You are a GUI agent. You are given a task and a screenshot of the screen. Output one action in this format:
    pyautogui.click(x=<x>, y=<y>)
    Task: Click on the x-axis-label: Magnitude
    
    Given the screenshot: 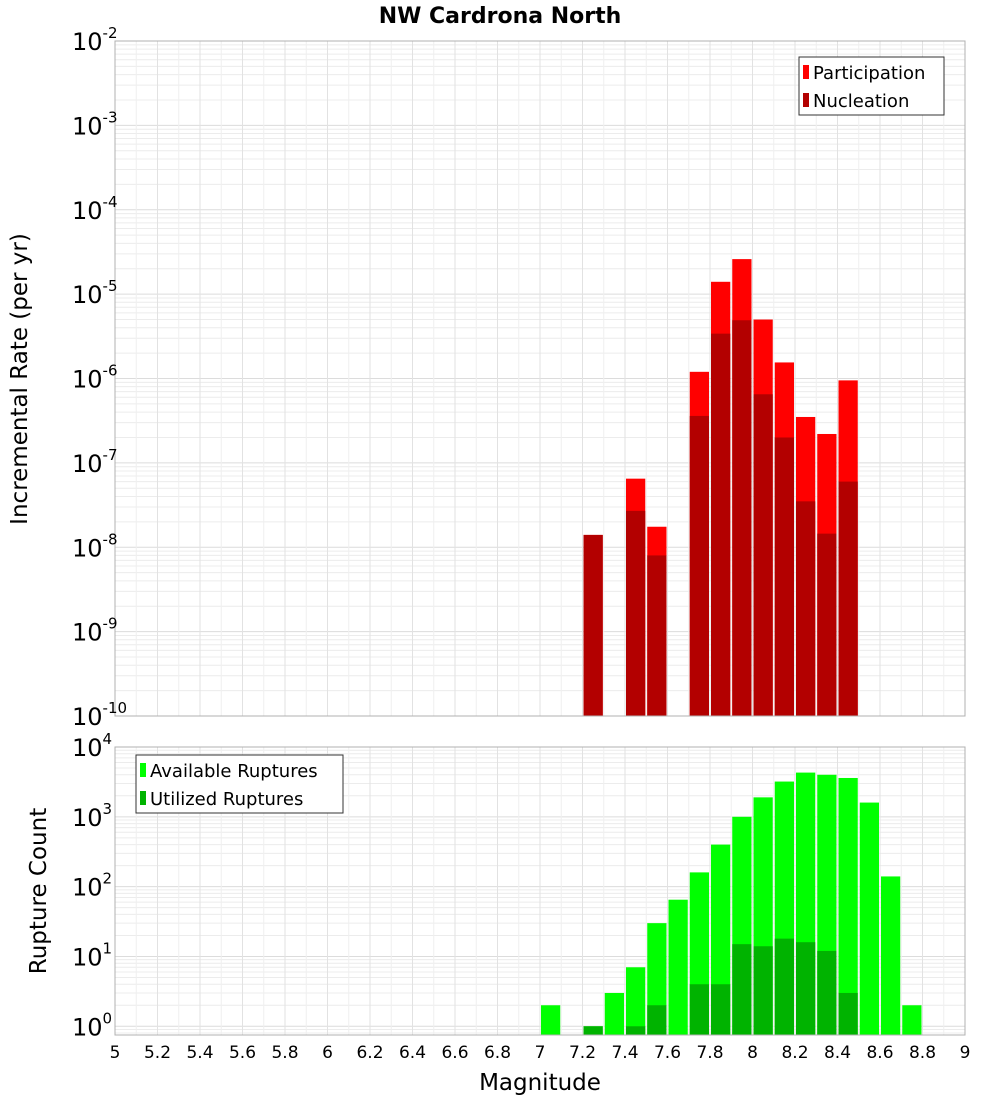 What is the action you would take?
    pyautogui.click(x=540, y=1083)
    